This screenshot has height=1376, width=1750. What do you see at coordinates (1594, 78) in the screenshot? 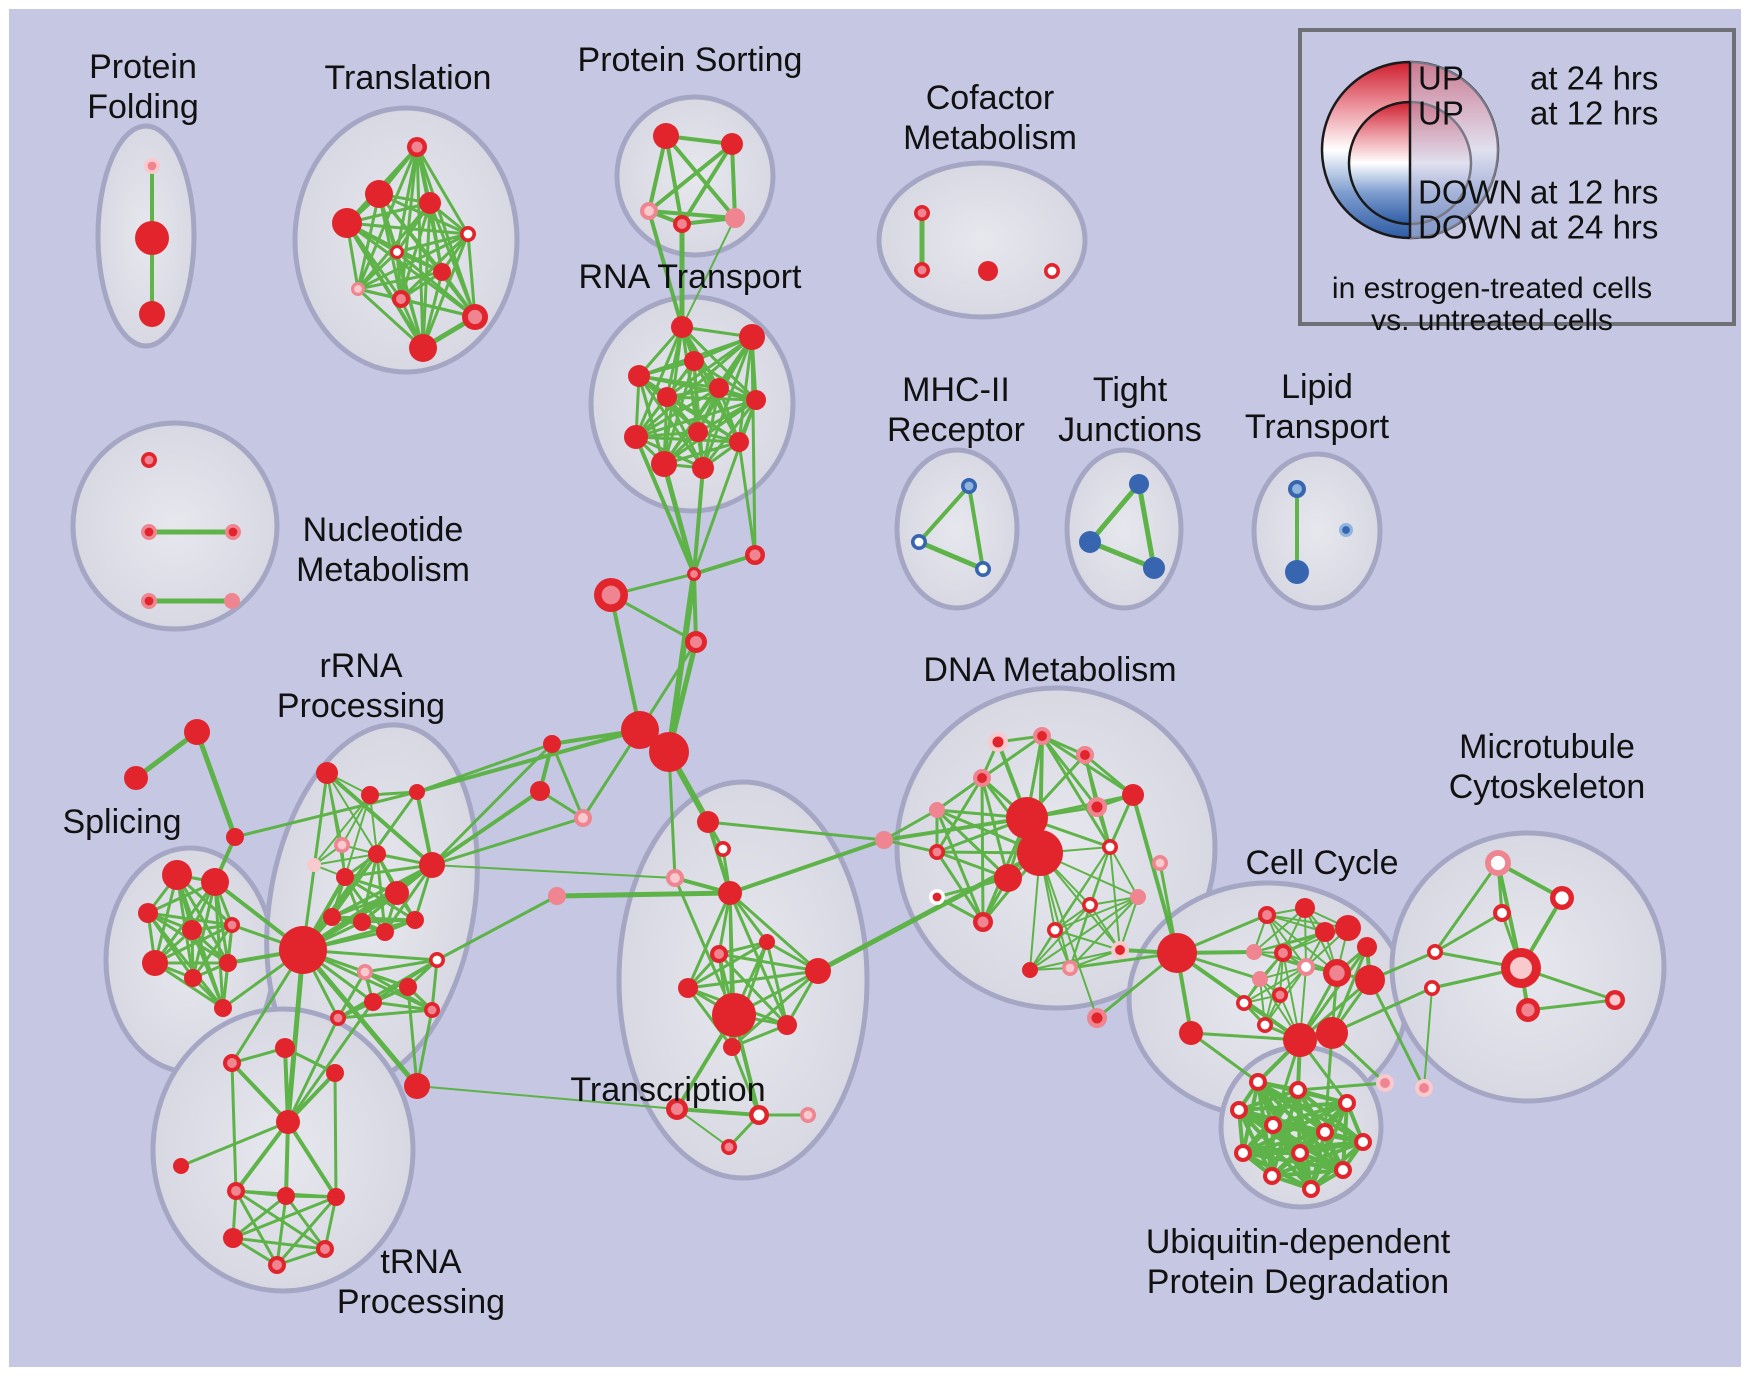
I see `legend-time-0: at 24 hrs` at bounding box center [1594, 78].